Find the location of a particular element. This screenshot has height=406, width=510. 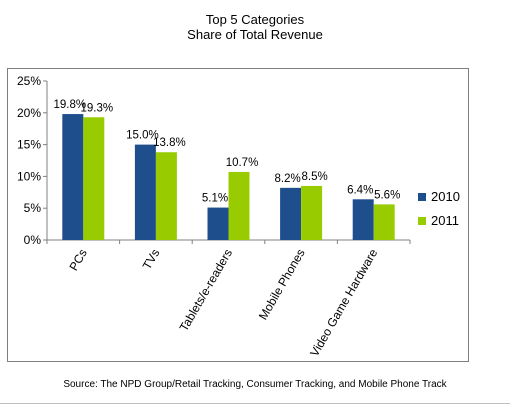

data-label: 13.8% is located at coordinates (169, 143).